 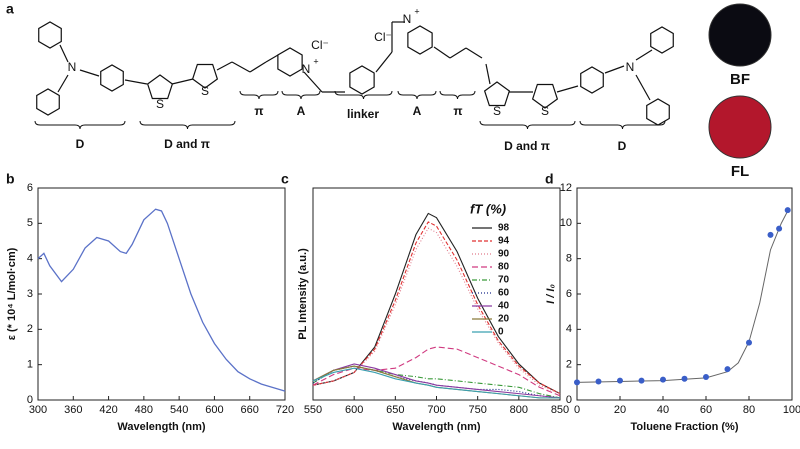 I want to click on x-tick-label: 600, so click(x=354, y=410).